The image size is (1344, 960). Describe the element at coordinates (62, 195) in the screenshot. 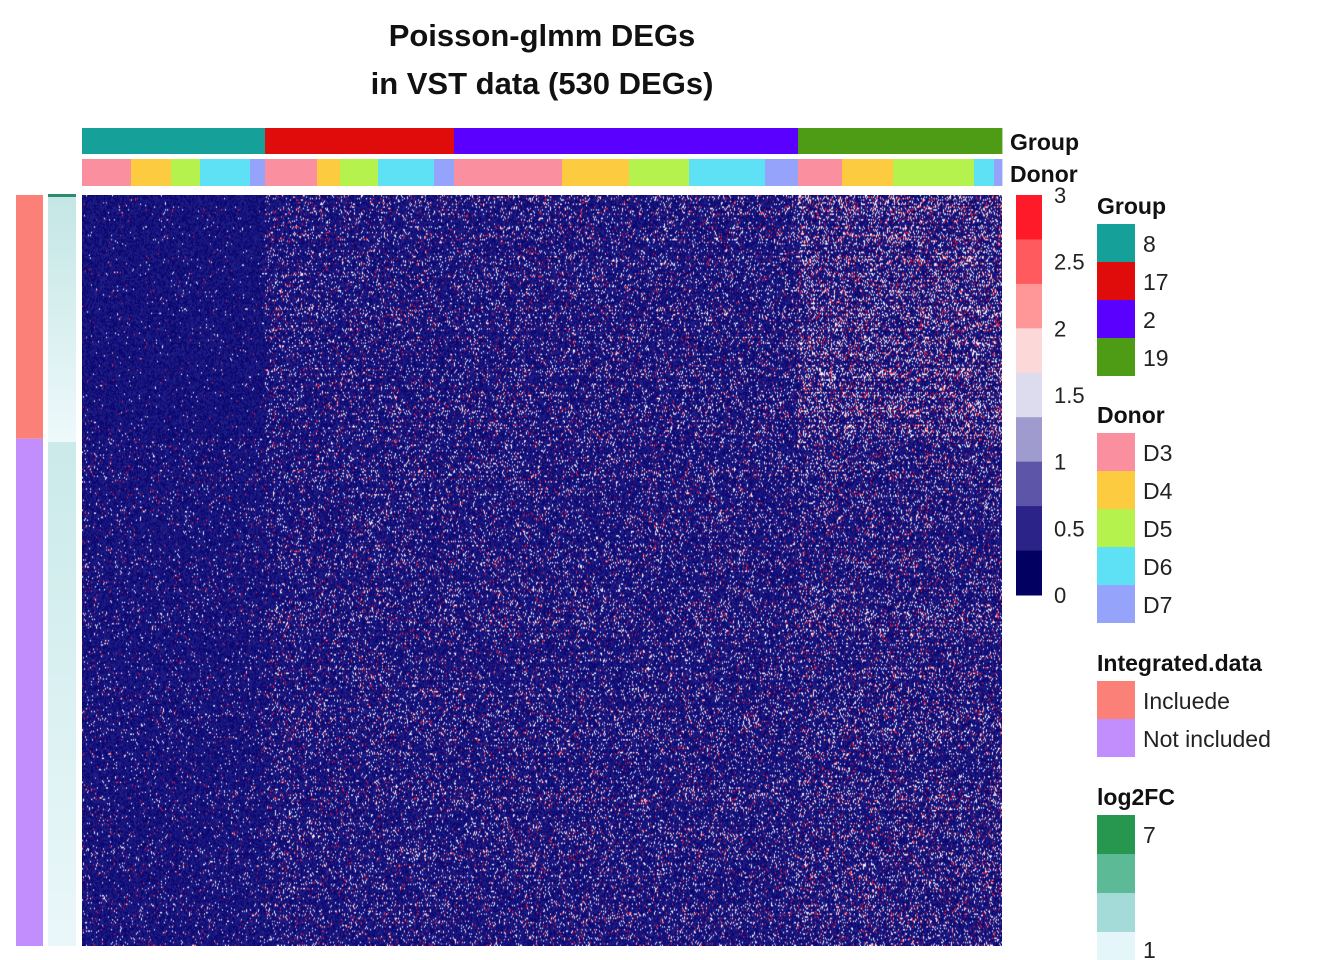

I see `log2fc-top-mark` at that location.